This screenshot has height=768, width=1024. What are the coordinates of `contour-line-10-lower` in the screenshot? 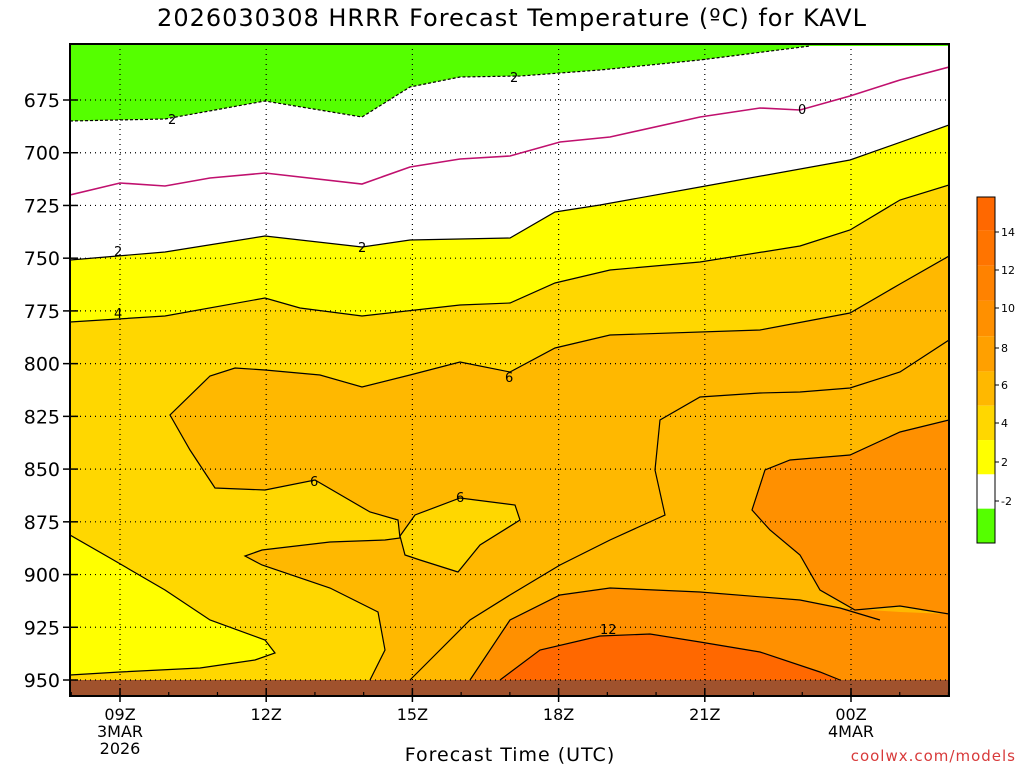 It's located at (675, 634).